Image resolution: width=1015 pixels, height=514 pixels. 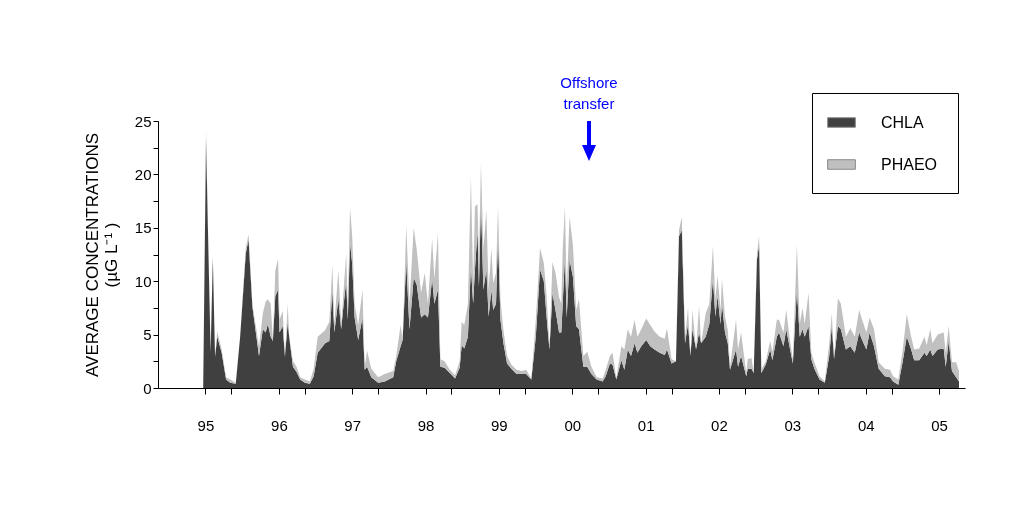 What do you see at coordinates (101, 255) in the screenshot?
I see `y-axis-title: AVERAGE CONCENTRATIONS (µG L⁻¹ )` at bounding box center [101, 255].